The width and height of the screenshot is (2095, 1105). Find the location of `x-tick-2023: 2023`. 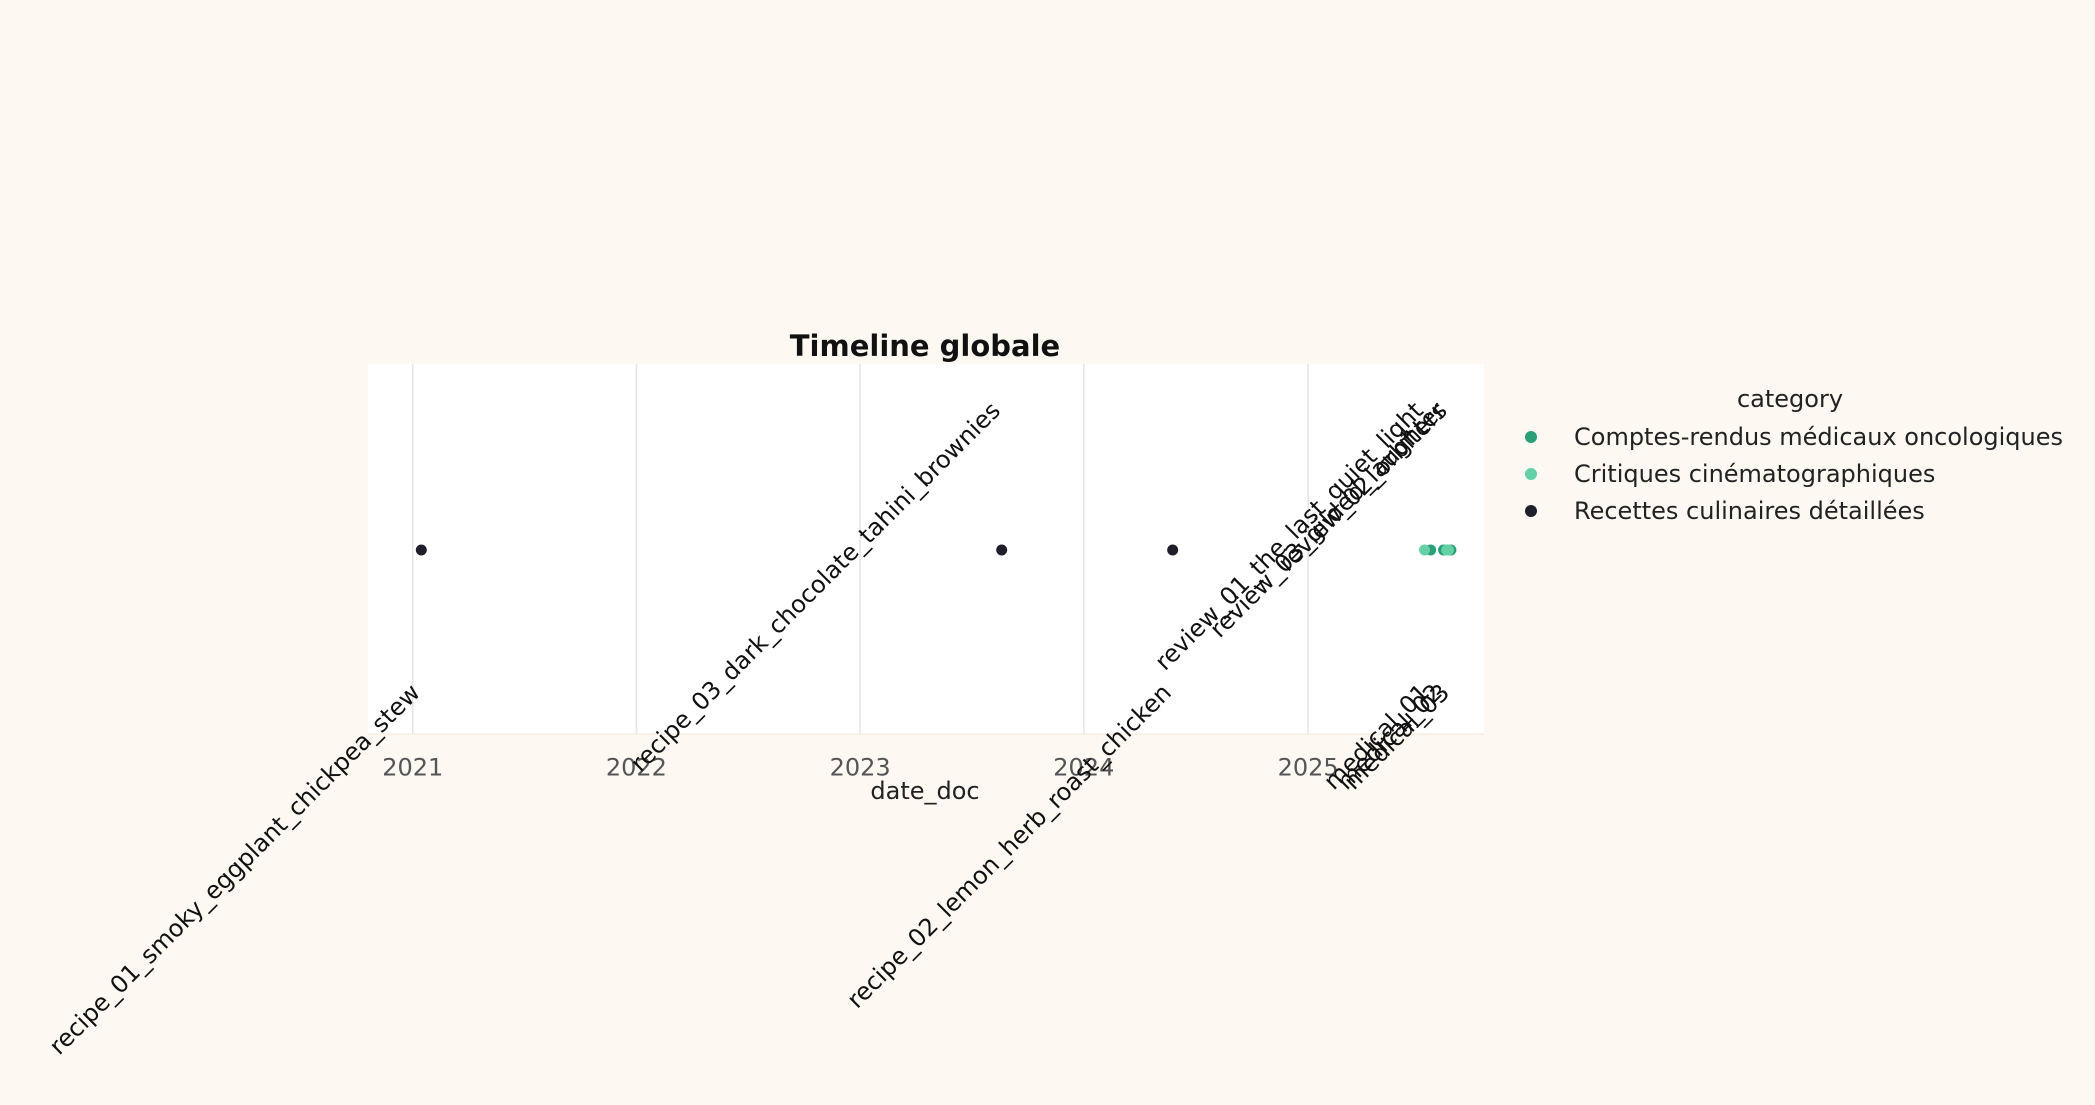

x-tick-2023: 2023 is located at coordinates (860, 768).